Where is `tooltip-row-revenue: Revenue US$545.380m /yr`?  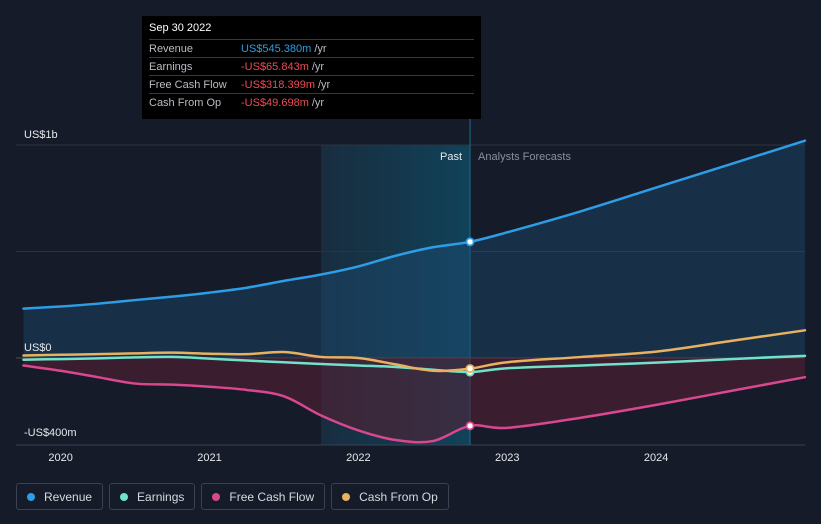
tooltip-row-revenue: Revenue US$545.380m /yr is located at coordinates (311, 48).